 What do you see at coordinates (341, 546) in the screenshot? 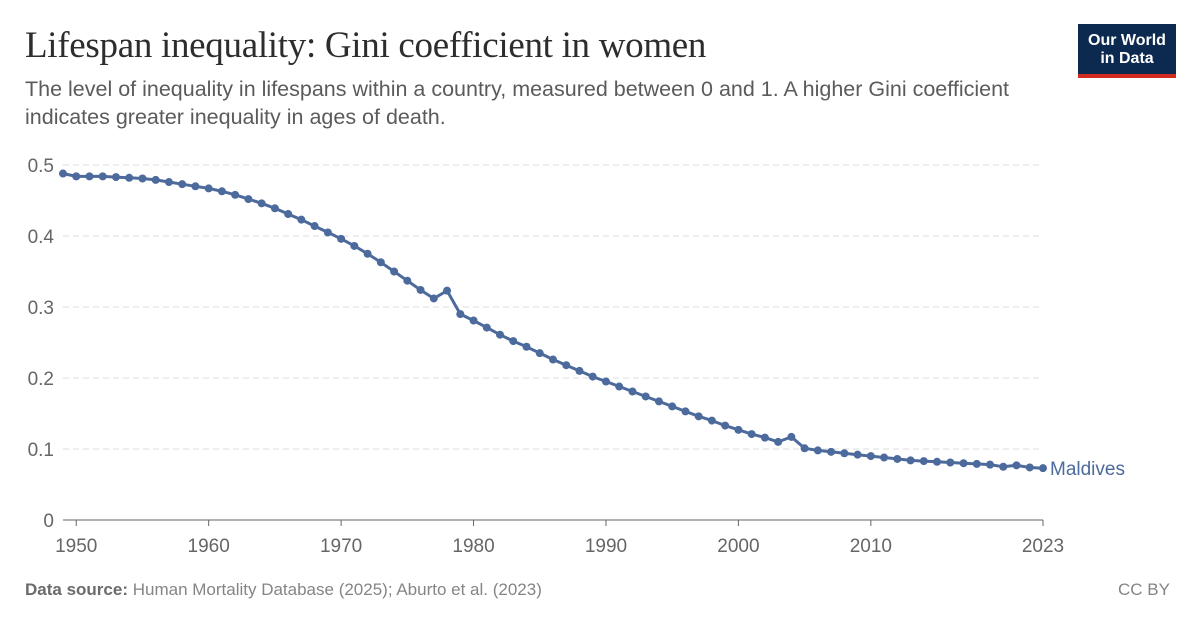
I see `x-tick-label: 1970` at bounding box center [341, 546].